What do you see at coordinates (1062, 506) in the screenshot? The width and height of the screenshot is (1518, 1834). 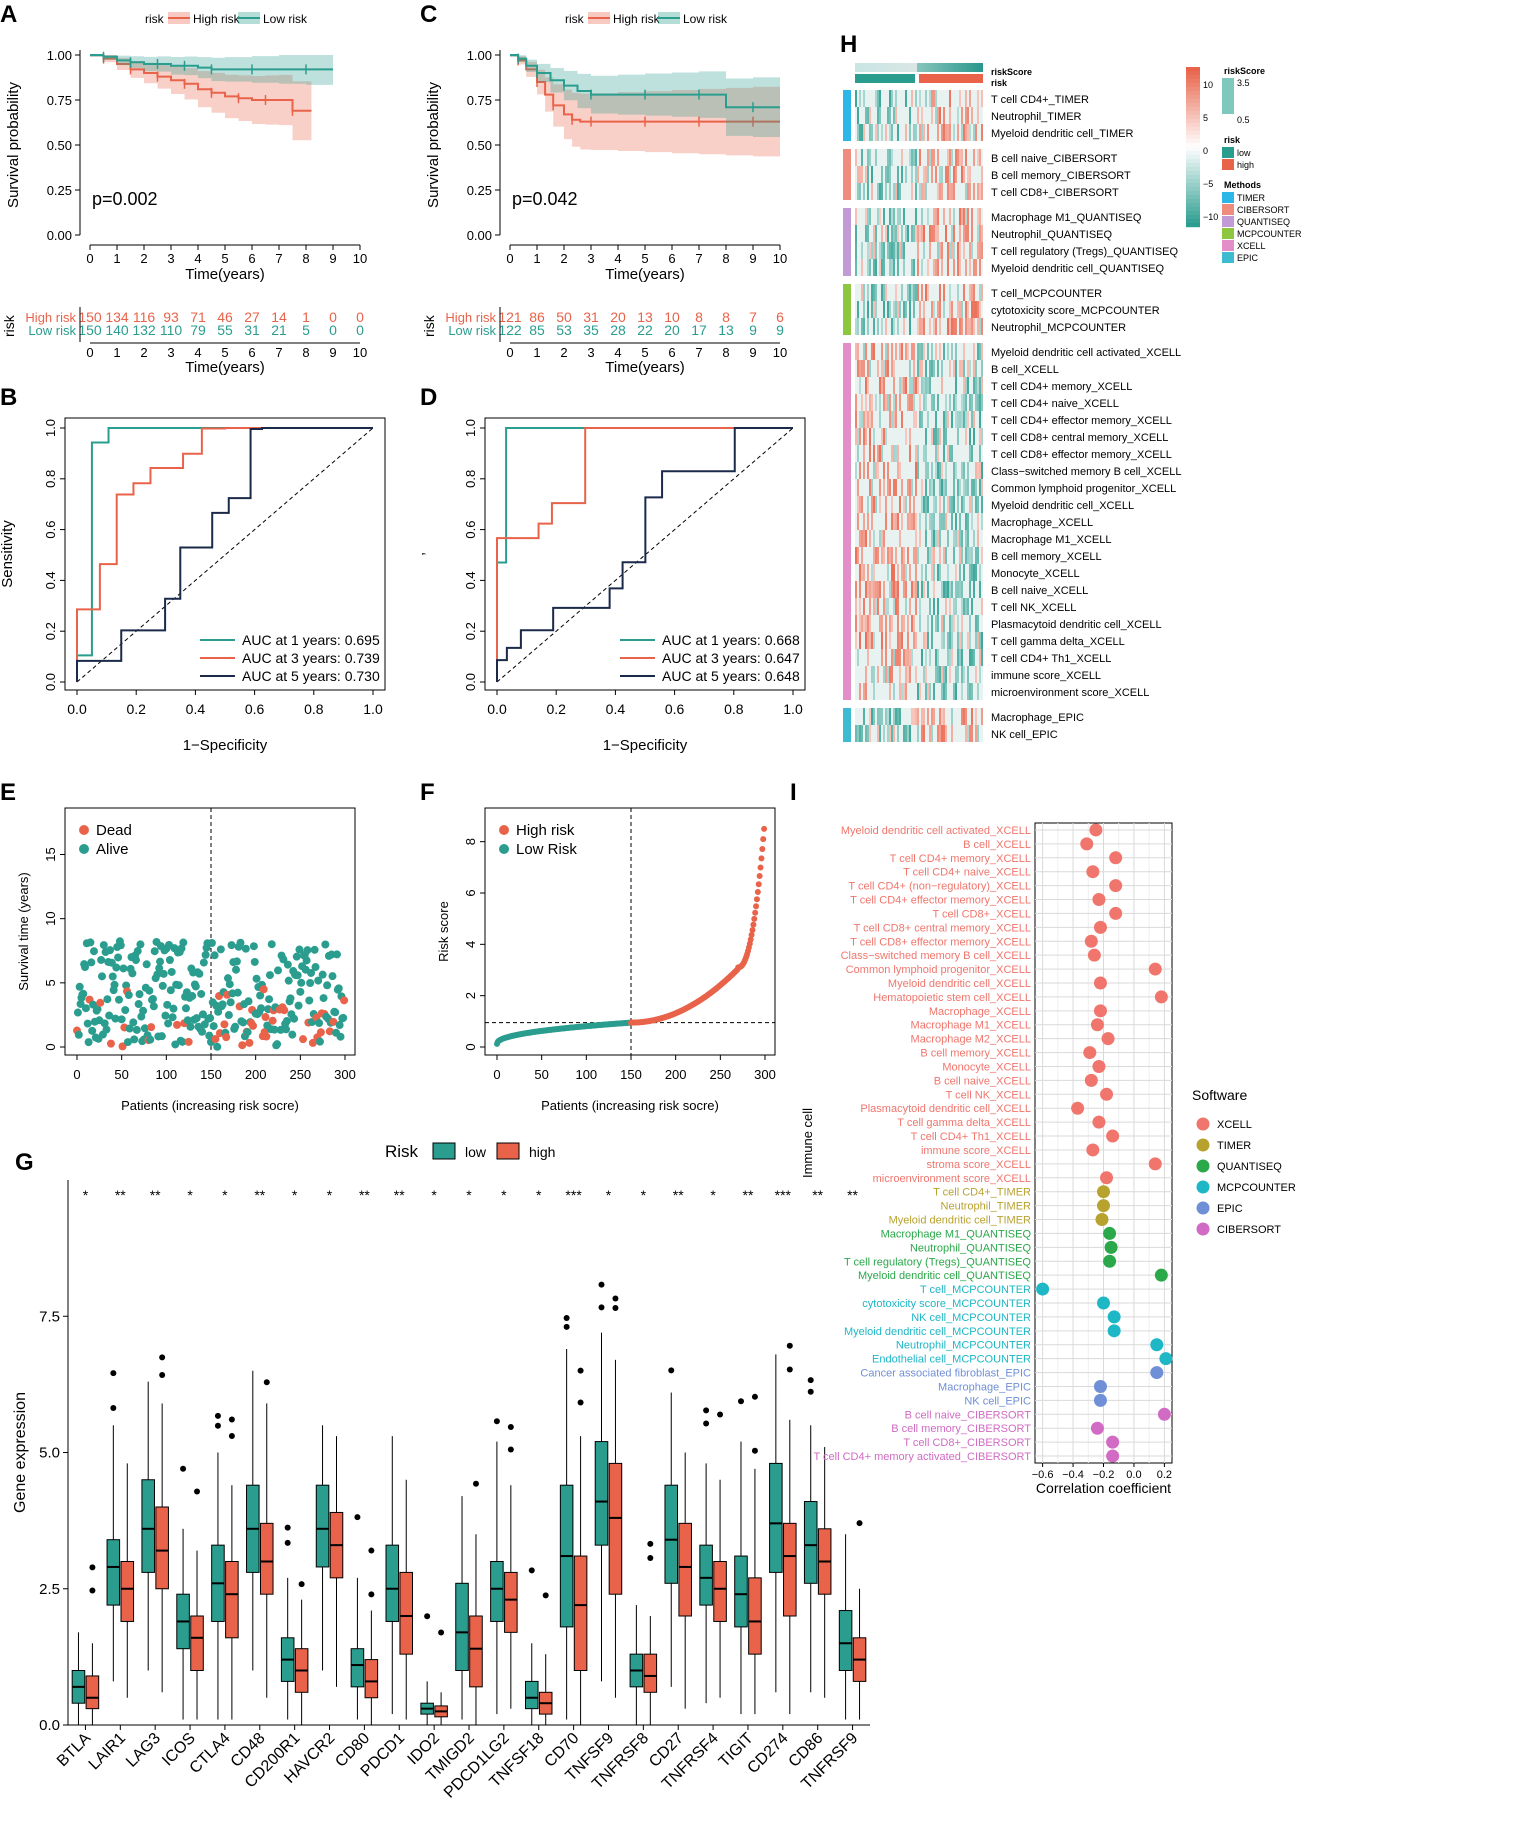 I see `heatmap-row-label: Myeloid dendritic cell_XCELL` at bounding box center [1062, 506].